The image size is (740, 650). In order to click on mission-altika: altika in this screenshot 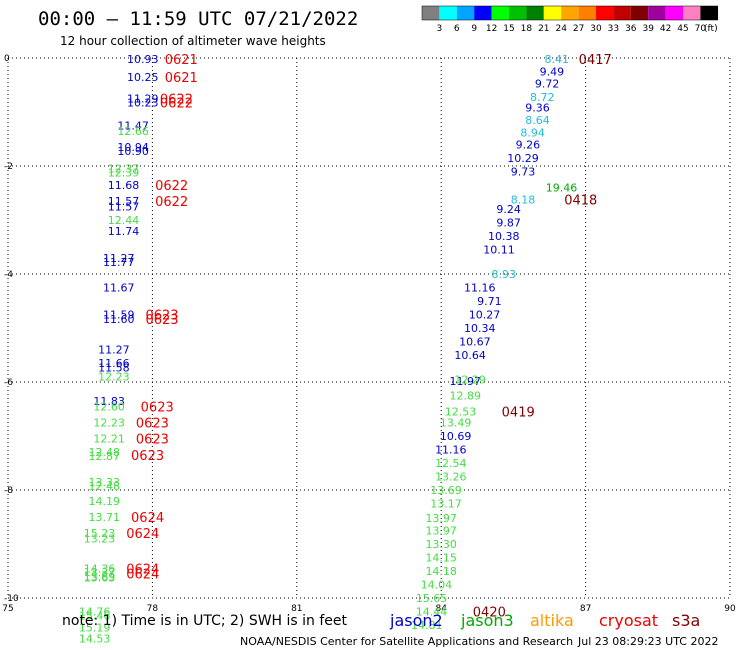, I will do `click(552, 620)`.